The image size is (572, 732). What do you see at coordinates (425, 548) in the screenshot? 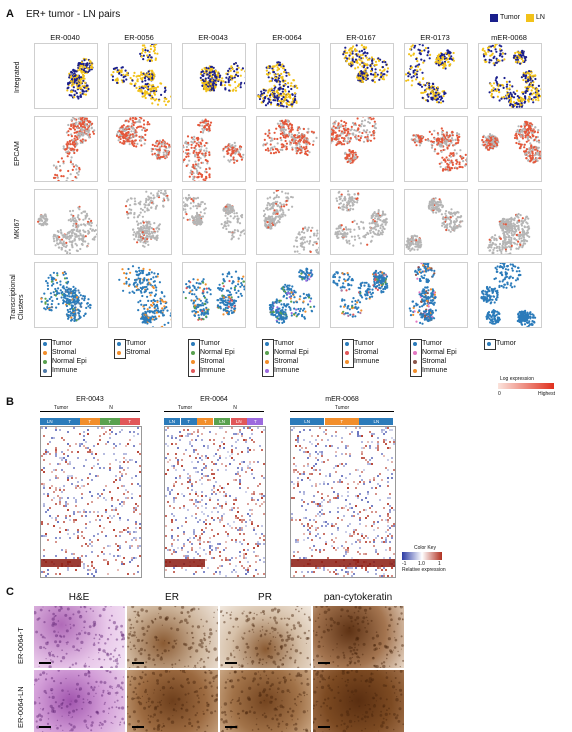
I see `color-key-title: Color Key` at bounding box center [425, 548].